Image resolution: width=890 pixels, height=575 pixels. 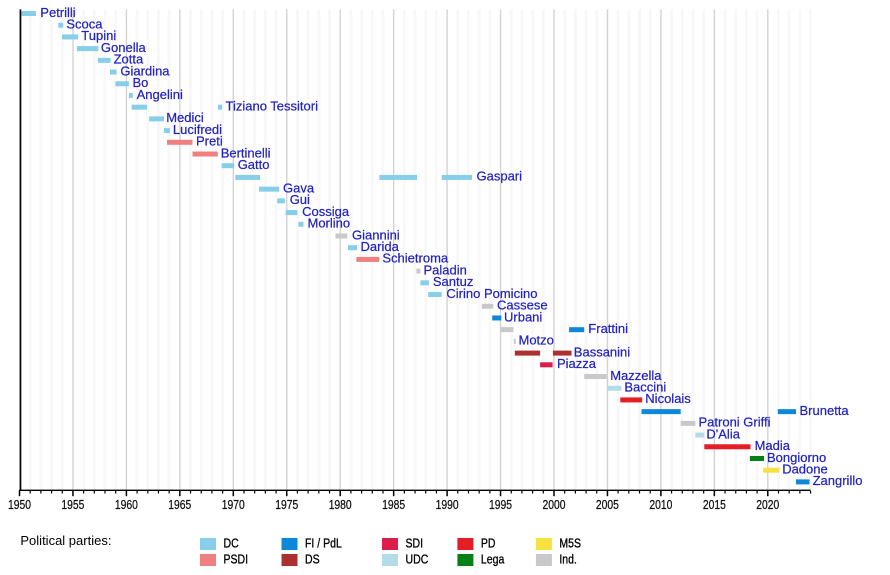 I want to click on svg-text: 2010, so click(x=660, y=505).